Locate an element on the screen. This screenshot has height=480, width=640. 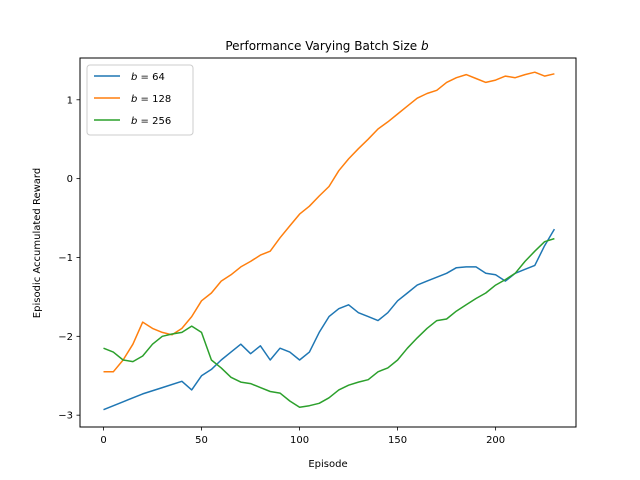
y-axis: −3 −2 −1 0 1 is located at coordinates (69, 258).